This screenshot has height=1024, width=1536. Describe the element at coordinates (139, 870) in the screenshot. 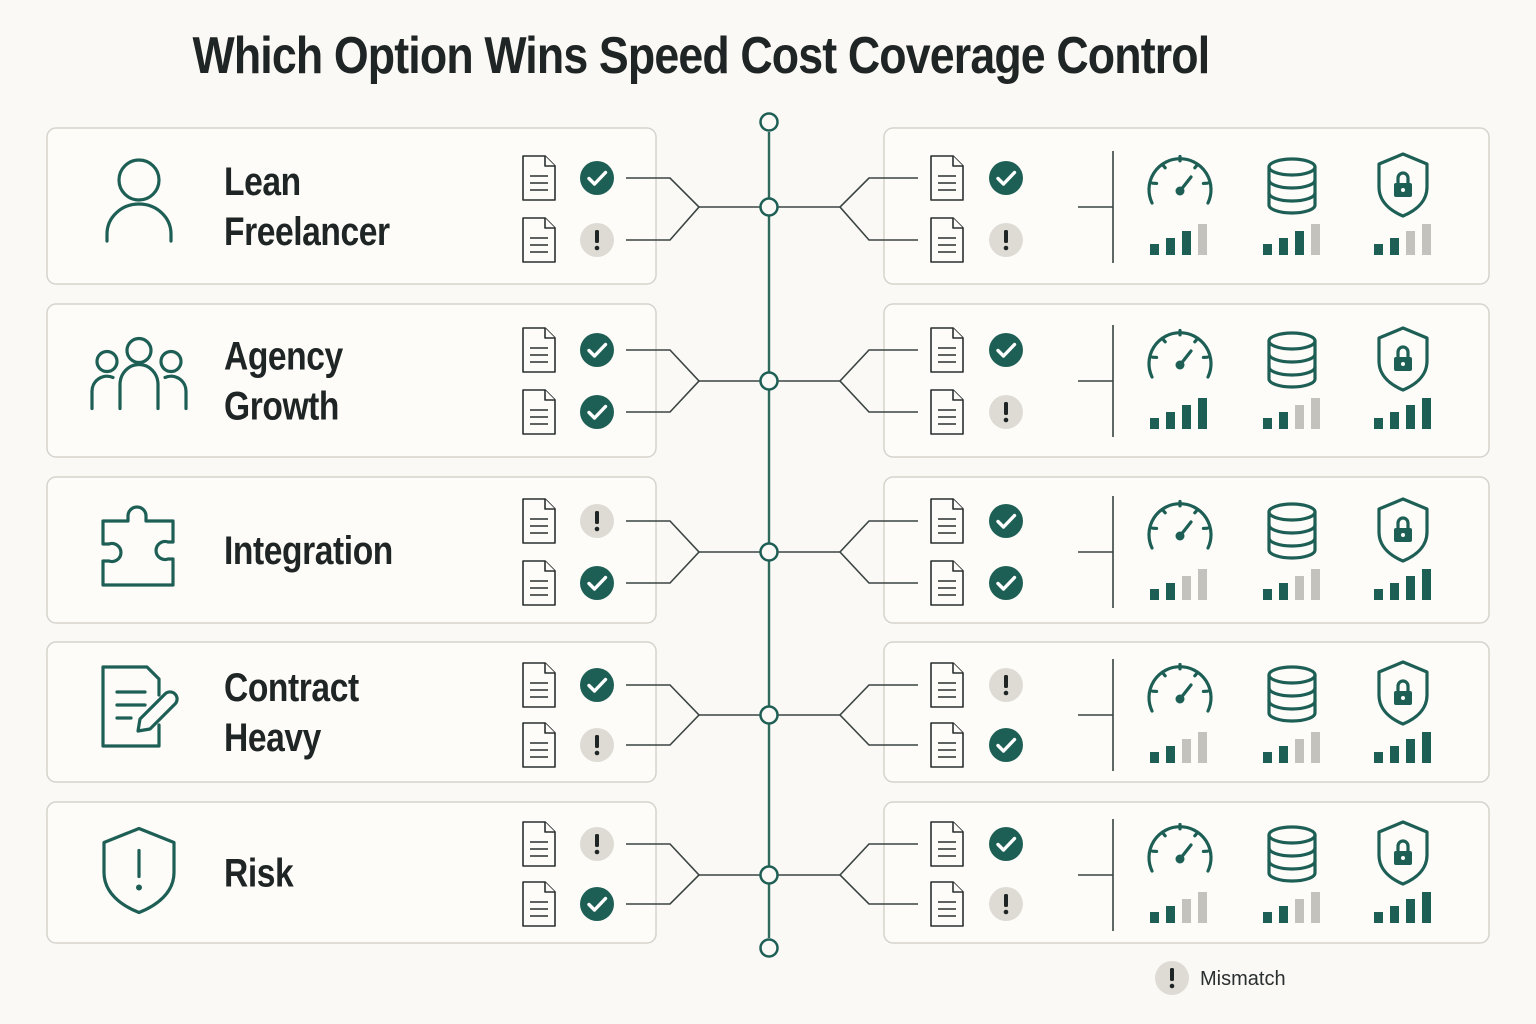

I see `shield-alert-icon` at that location.